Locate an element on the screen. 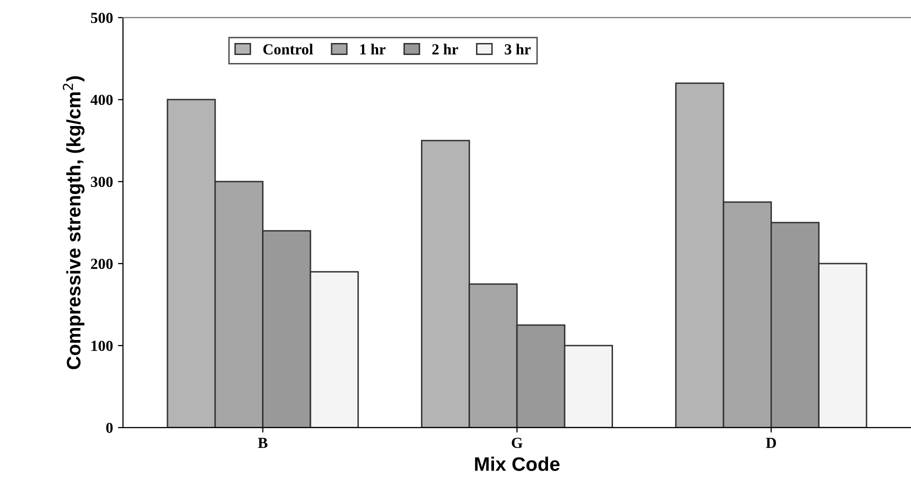 This screenshot has width=911, height=503. y-tick-label: 500 is located at coordinates (101, 18).